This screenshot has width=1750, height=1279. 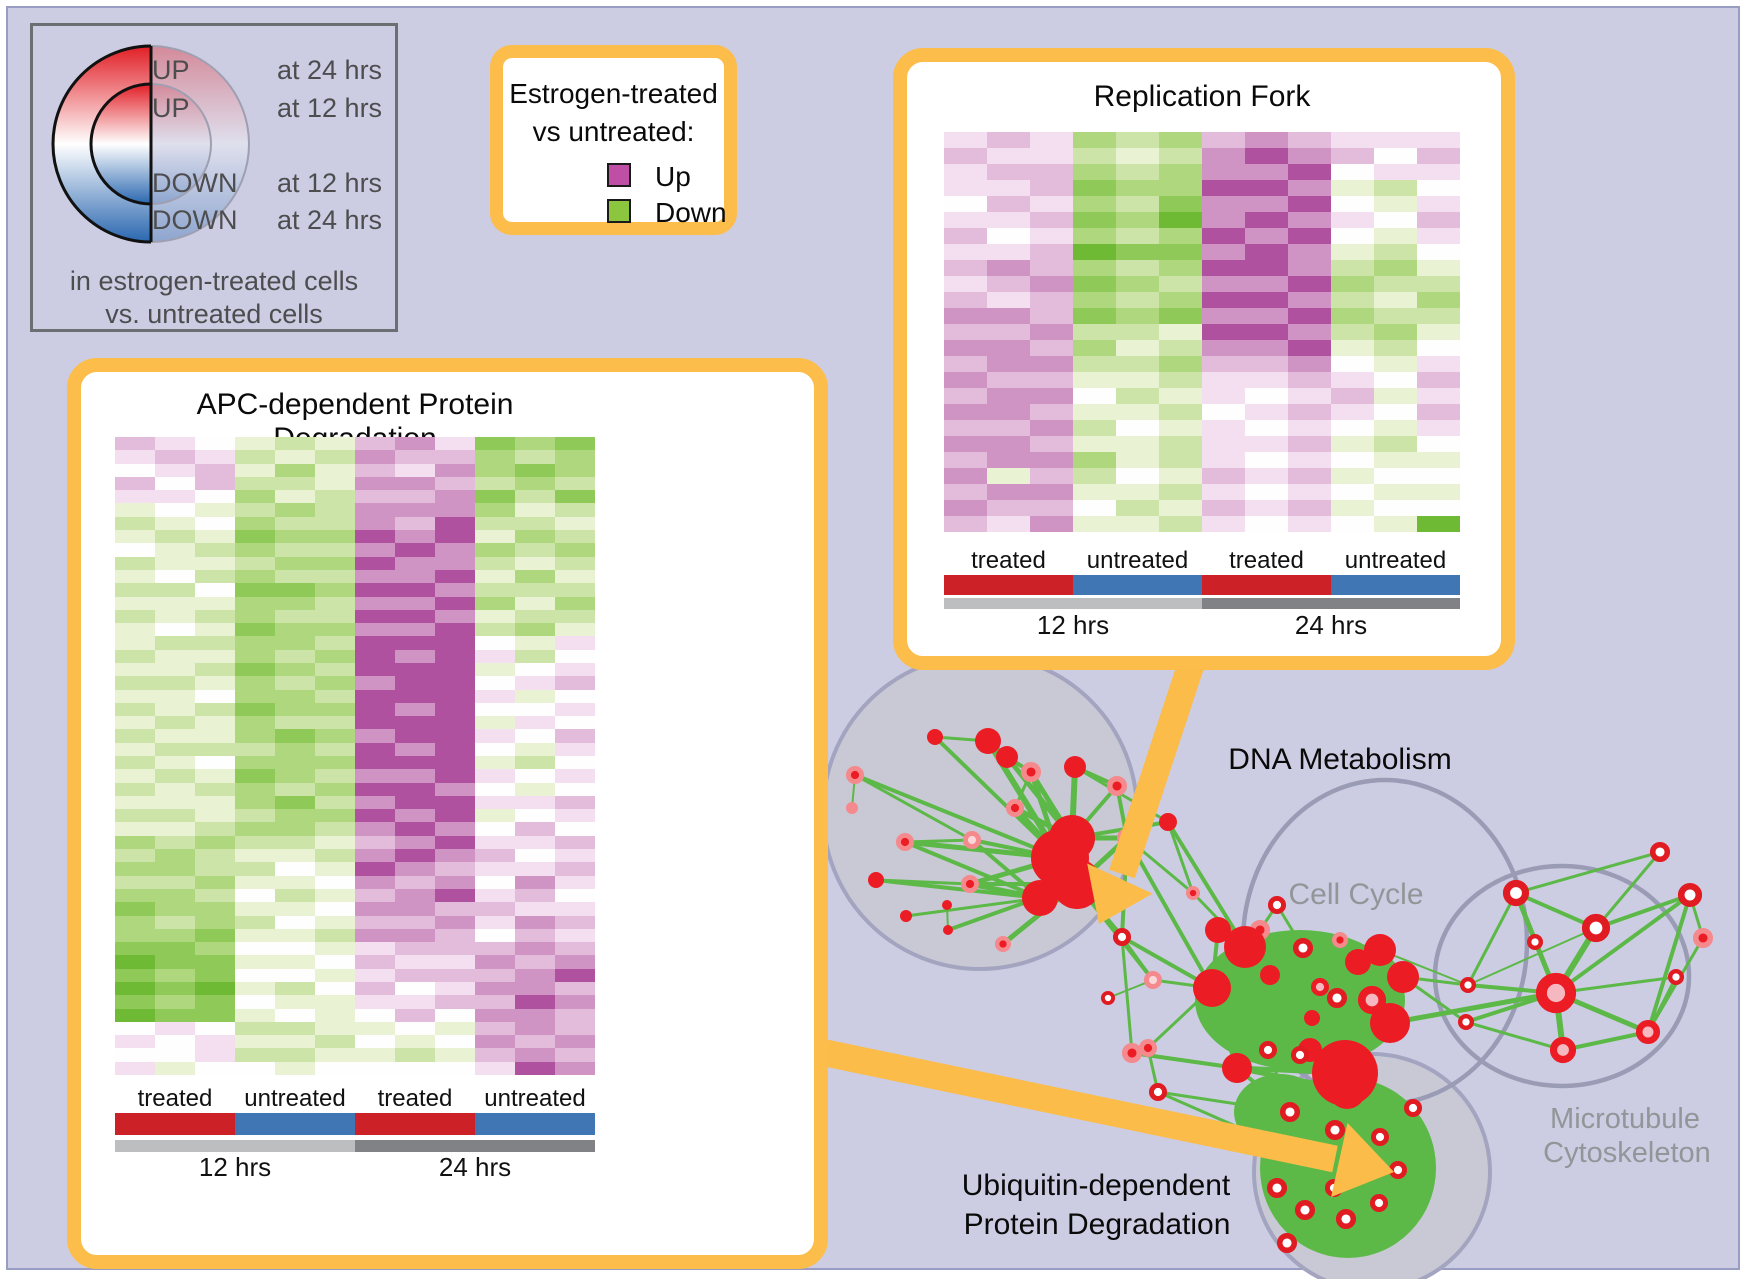 What do you see at coordinates (330, 220) in the screenshot?
I see `legend-time-24b: at 24 hrs` at bounding box center [330, 220].